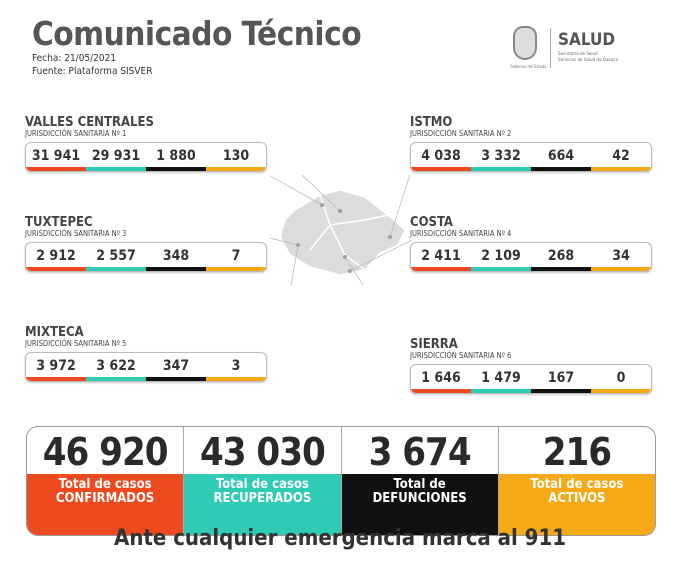 This screenshot has width=680, height=575. What do you see at coordinates (578, 54) in the screenshot?
I see `logo-subtitle-1: Secretaría de Salud` at bounding box center [578, 54].